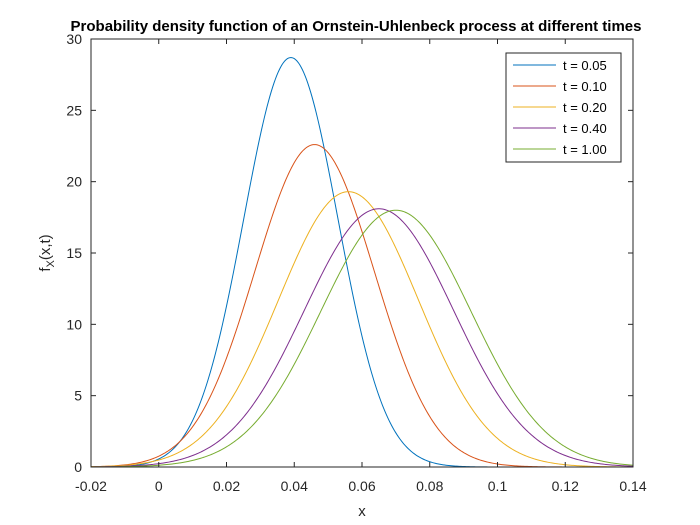 The height and width of the screenshot is (525, 700). I want to click on y-axis-label-sub: X, so click(51, 264).